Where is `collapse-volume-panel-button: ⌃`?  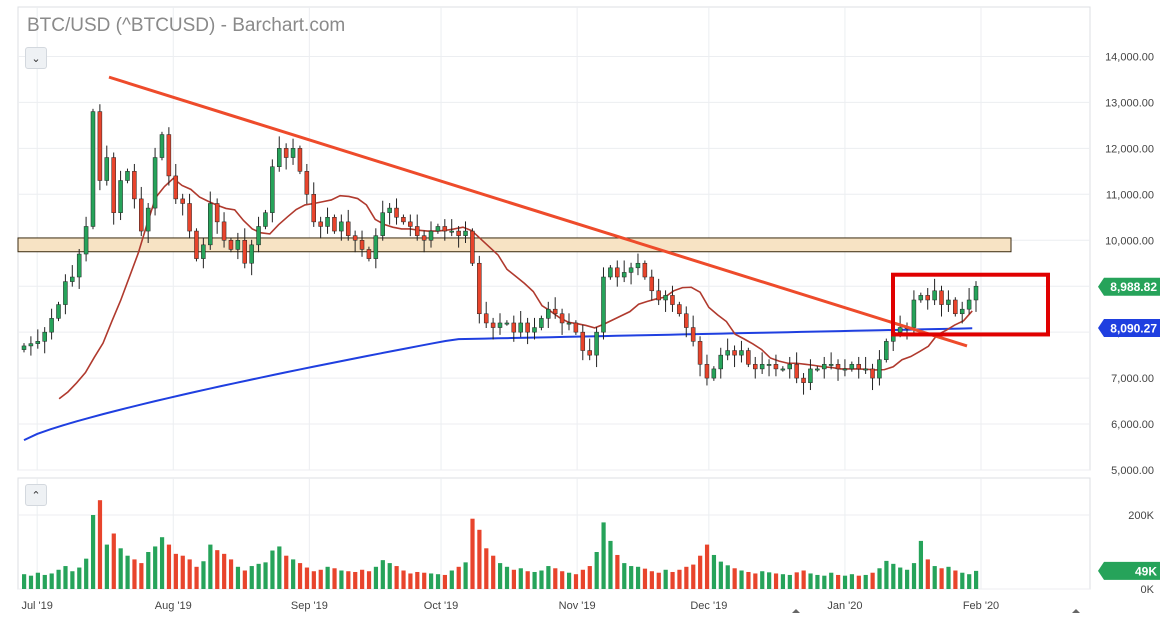
collapse-volume-panel-button: ⌃ is located at coordinates (36, 495).